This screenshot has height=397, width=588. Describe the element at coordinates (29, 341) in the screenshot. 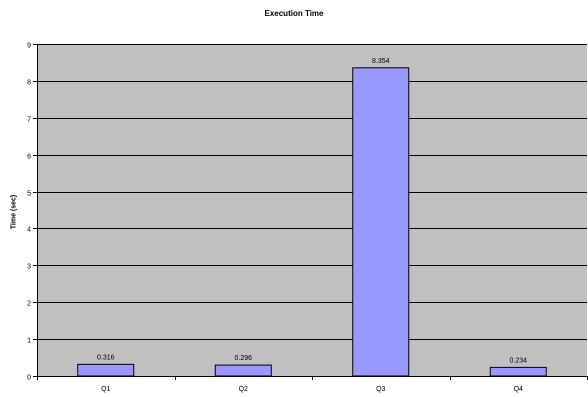

I see `y-tick-label: 1` at that location.